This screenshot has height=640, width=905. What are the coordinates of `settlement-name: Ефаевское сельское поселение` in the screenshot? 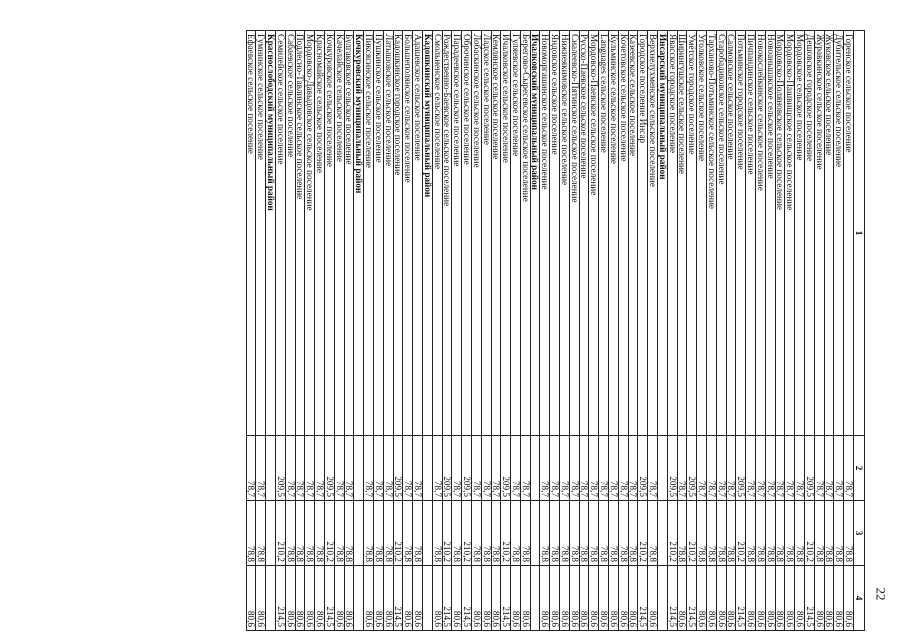 It's located at (251, 233).